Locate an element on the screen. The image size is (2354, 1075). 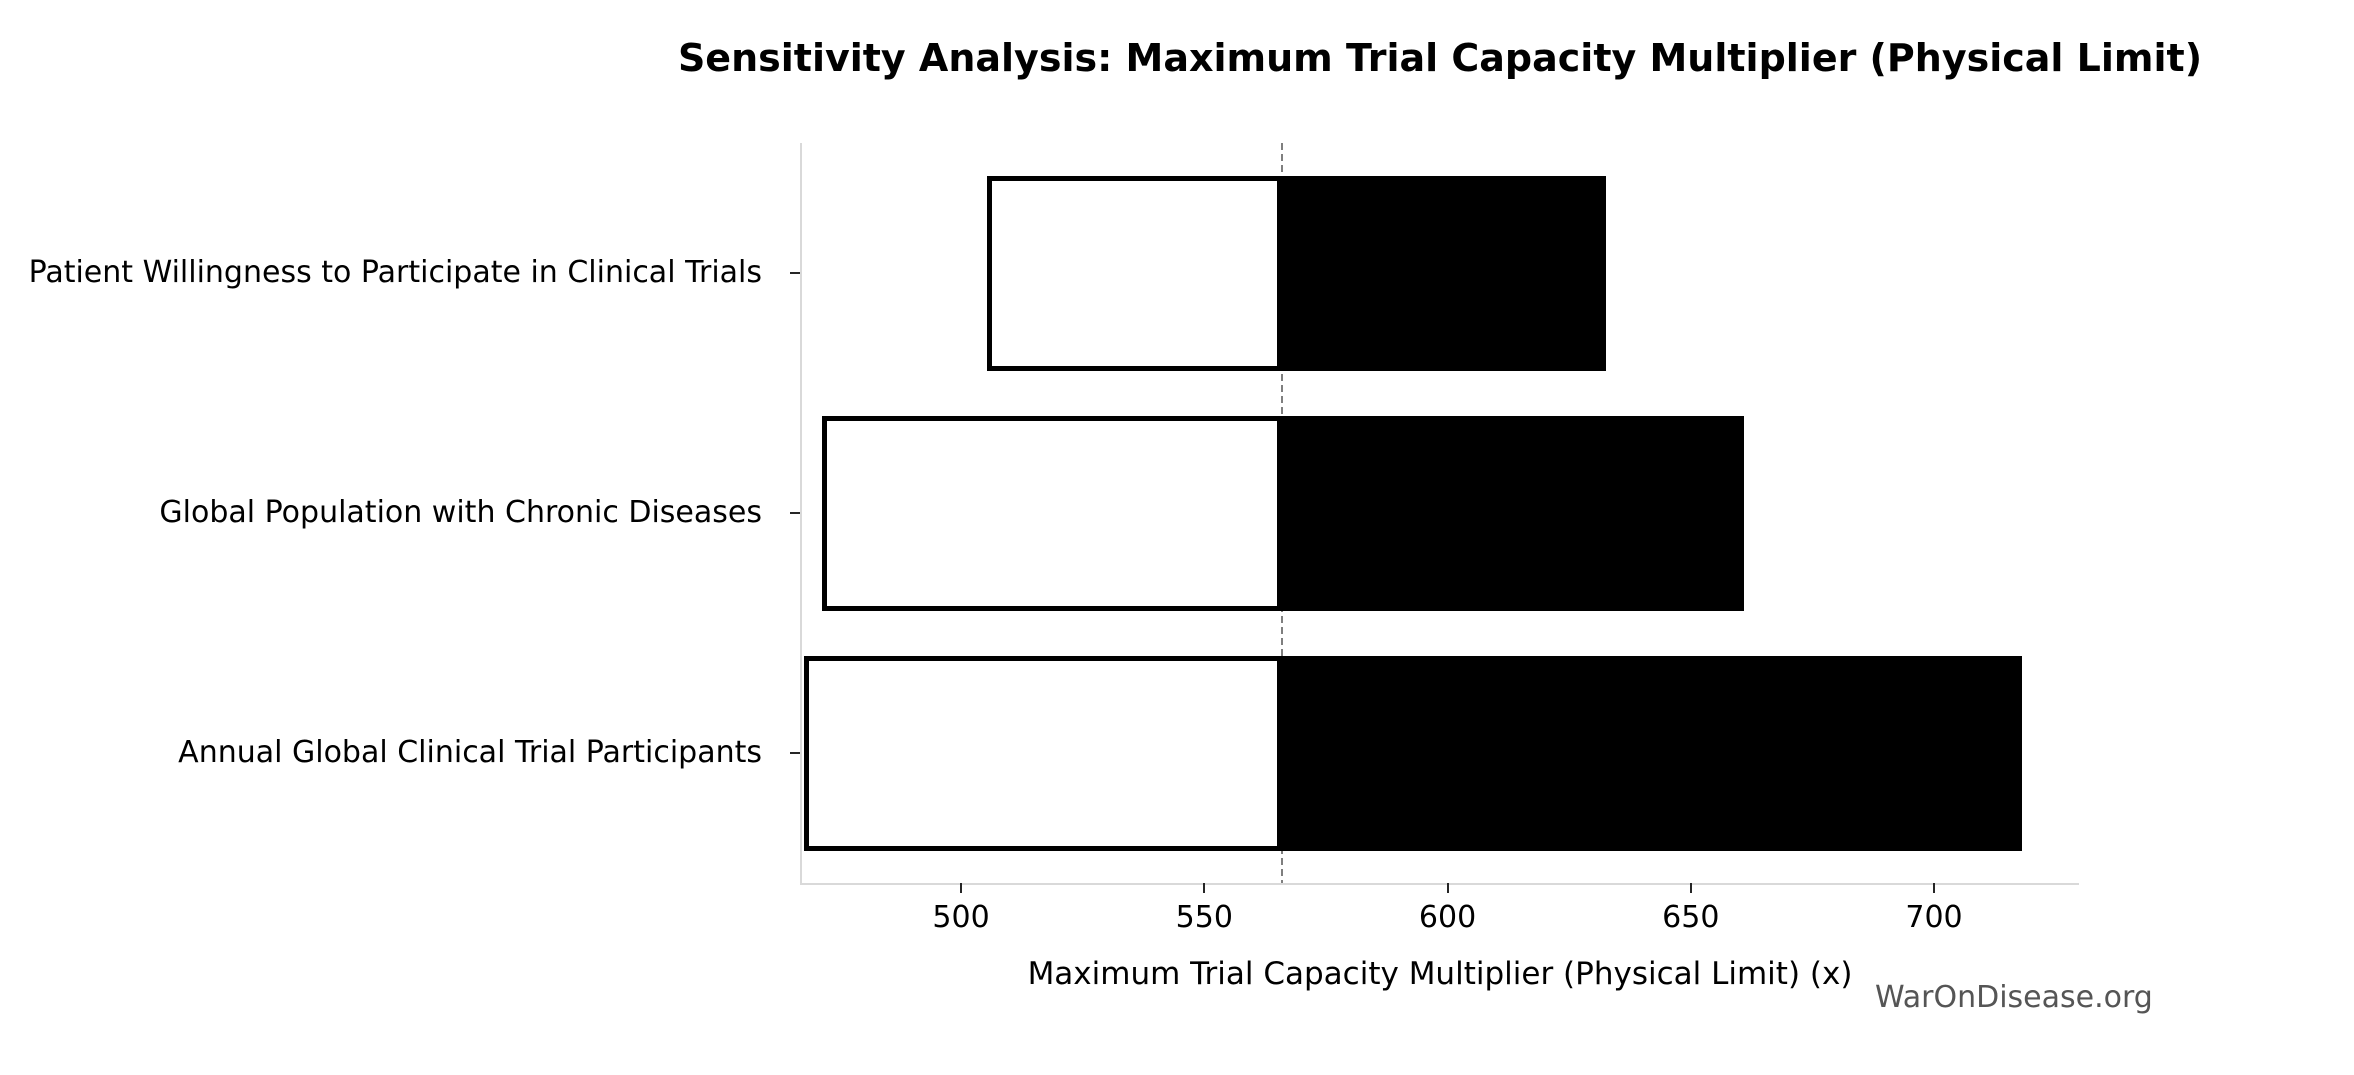
y-axis-spine is located at coordinates (801, 514).